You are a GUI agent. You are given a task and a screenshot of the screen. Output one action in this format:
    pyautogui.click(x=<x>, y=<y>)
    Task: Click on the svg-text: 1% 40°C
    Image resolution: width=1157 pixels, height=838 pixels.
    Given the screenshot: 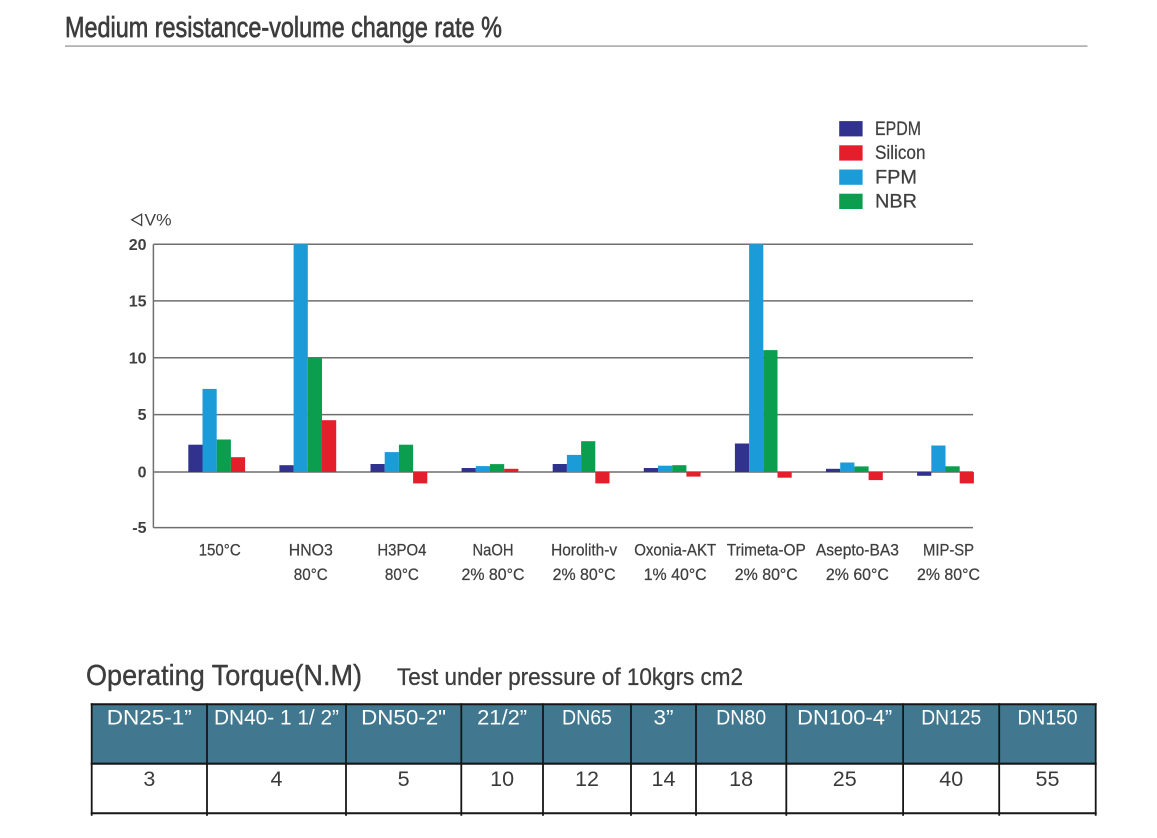 What is the action you would take?
    pyautogui.click(x=675, y=575)
    